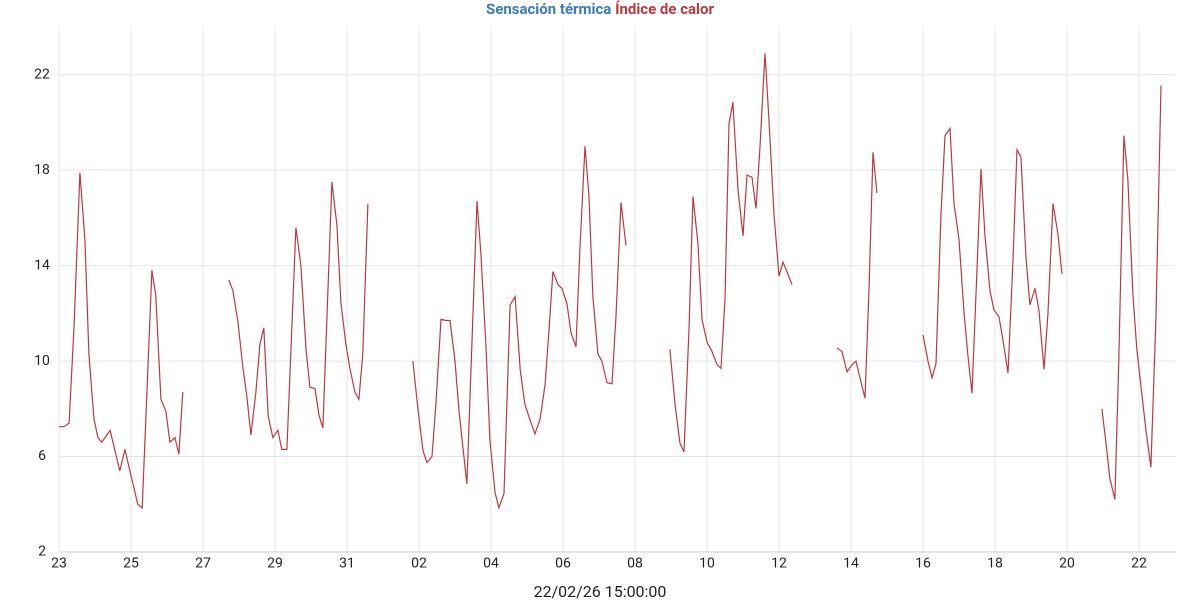 This screenshot has height=600, width=1200. What do you see at coordinates (707, 564) in the screenshot?
I see `x-tick-label: 10` at bounding box center [707, 564].